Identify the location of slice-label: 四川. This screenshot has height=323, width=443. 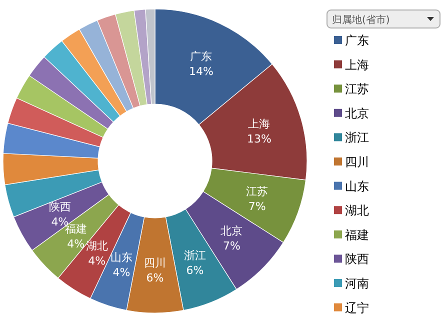
(155, 263).